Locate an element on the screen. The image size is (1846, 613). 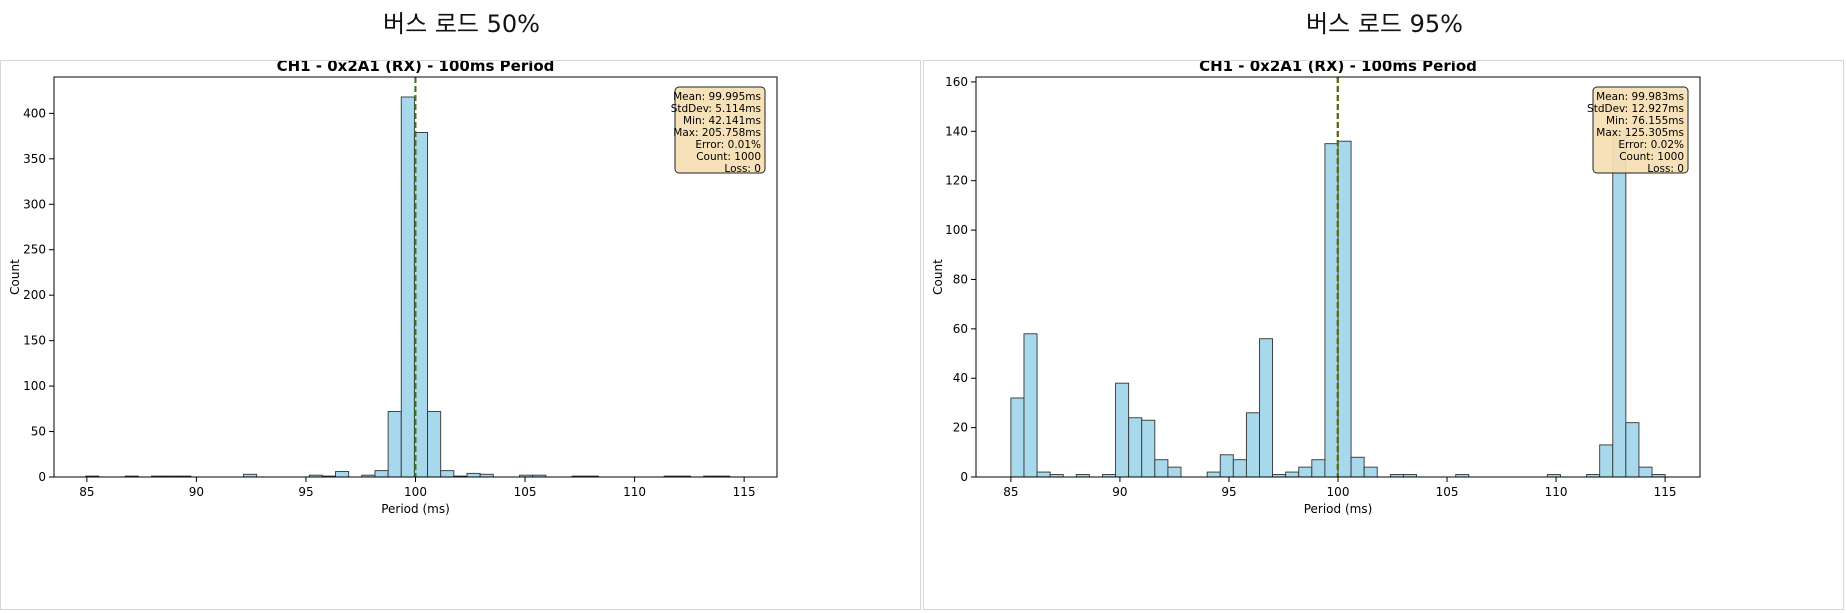
stats-line: Max: 125.305ms is located at coordinates (1640, 133).